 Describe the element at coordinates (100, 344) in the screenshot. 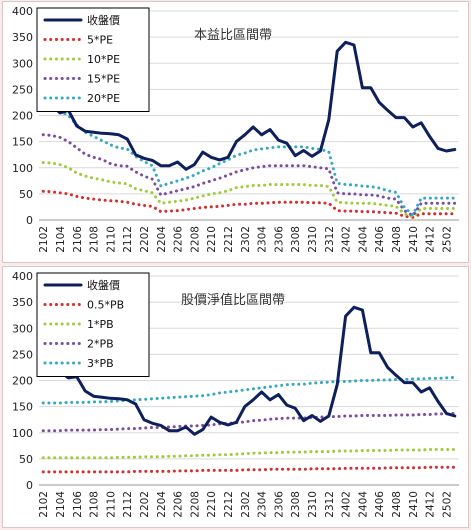

I see `legend-label: 2*PB` at that location.